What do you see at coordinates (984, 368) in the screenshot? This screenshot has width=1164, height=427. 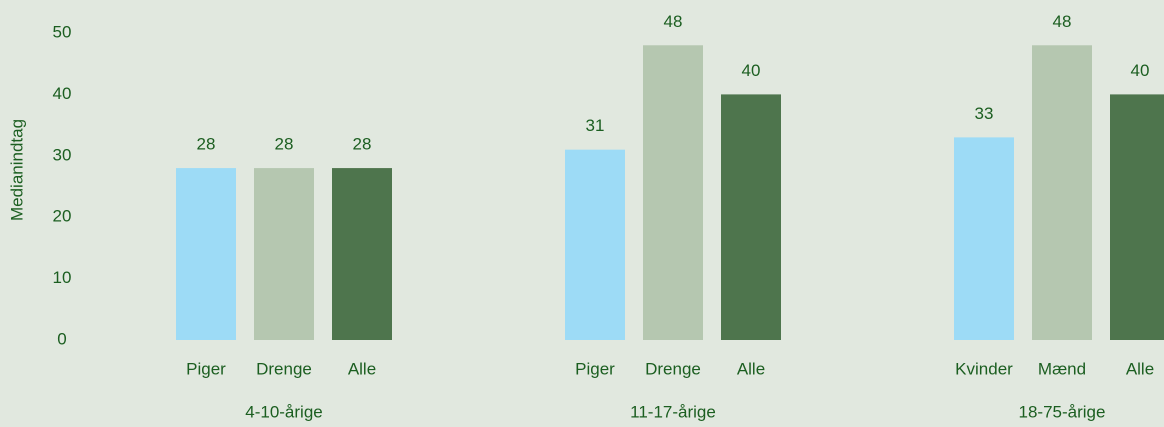 I see `x-tick-label: Kvinder` at bounding box center [984, 368].